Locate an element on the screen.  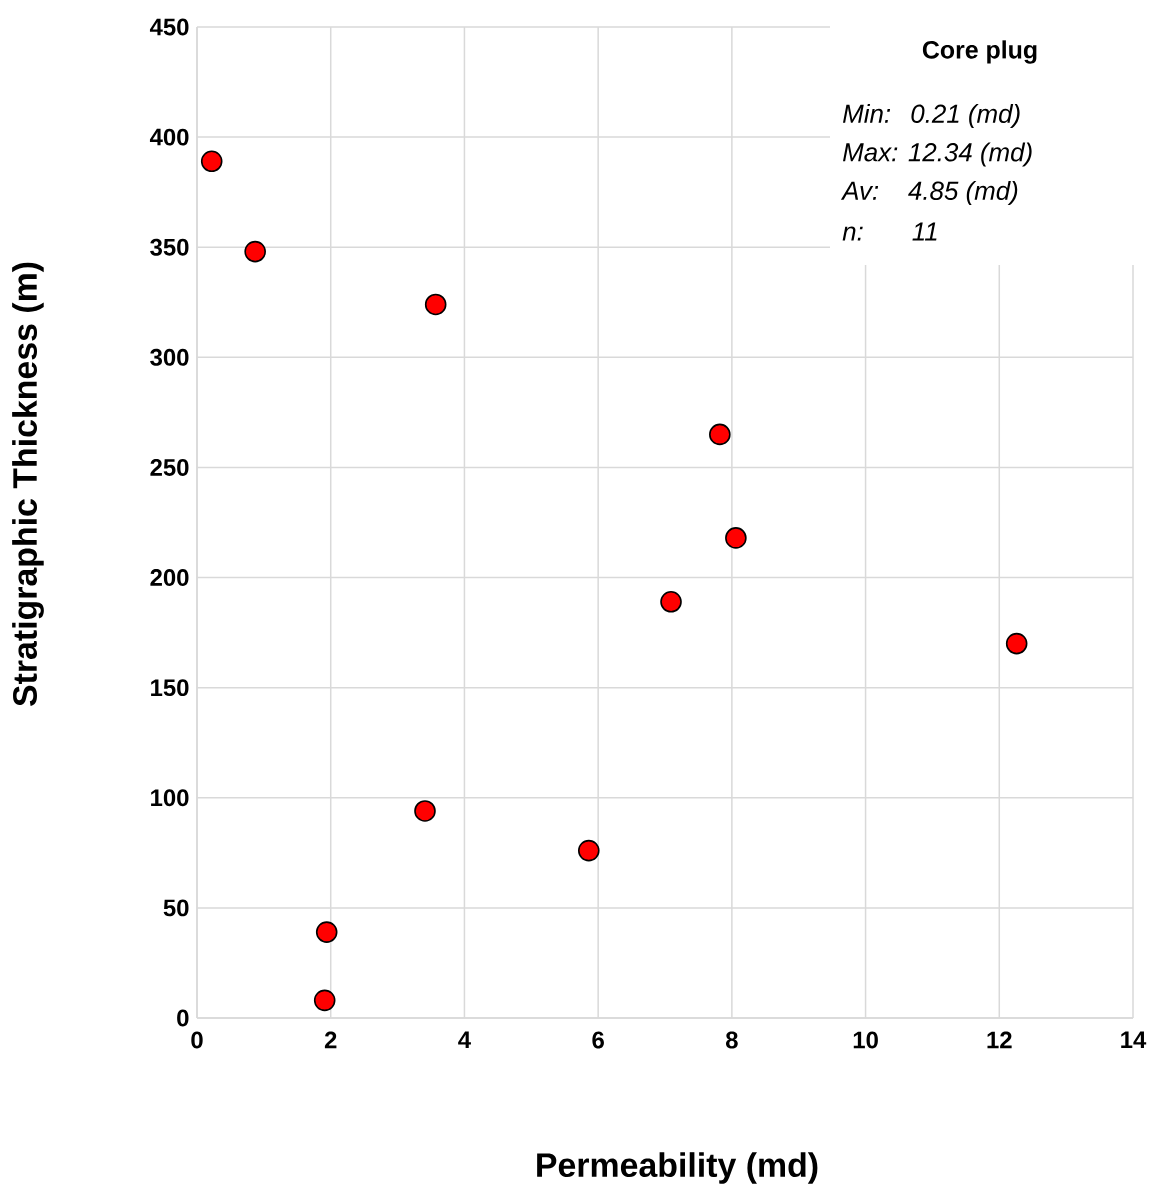
y-tick-label: 50 is located at coordinates (176, 908).